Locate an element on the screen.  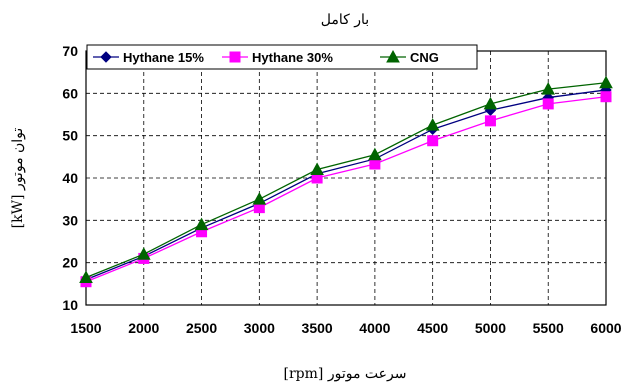
y-axis-ticks: 10 20 30 40 50 60 70 is located at coordinates (70, 178).